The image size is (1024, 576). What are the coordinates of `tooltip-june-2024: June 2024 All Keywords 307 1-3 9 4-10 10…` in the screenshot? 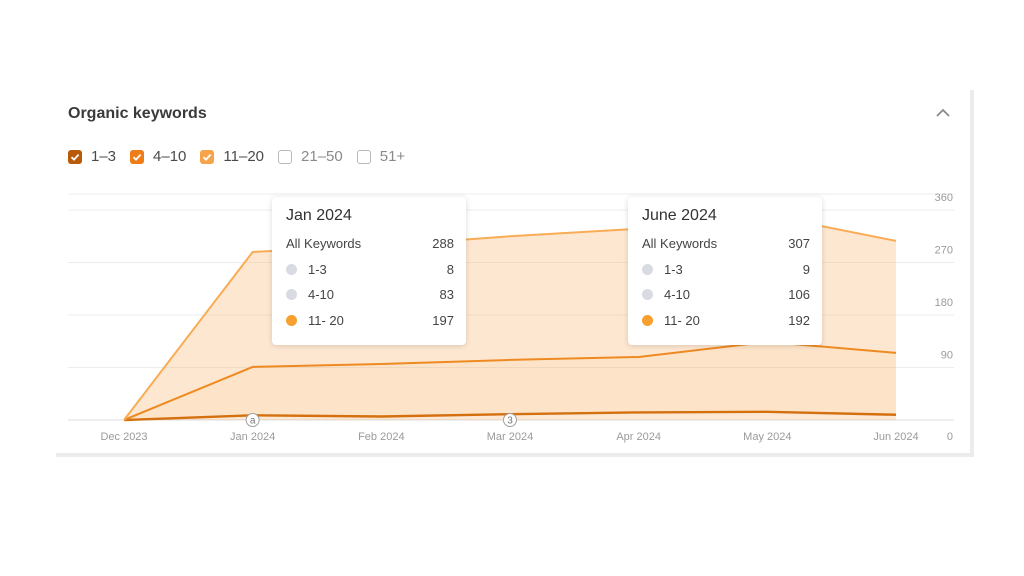 It's located at (725, 271).